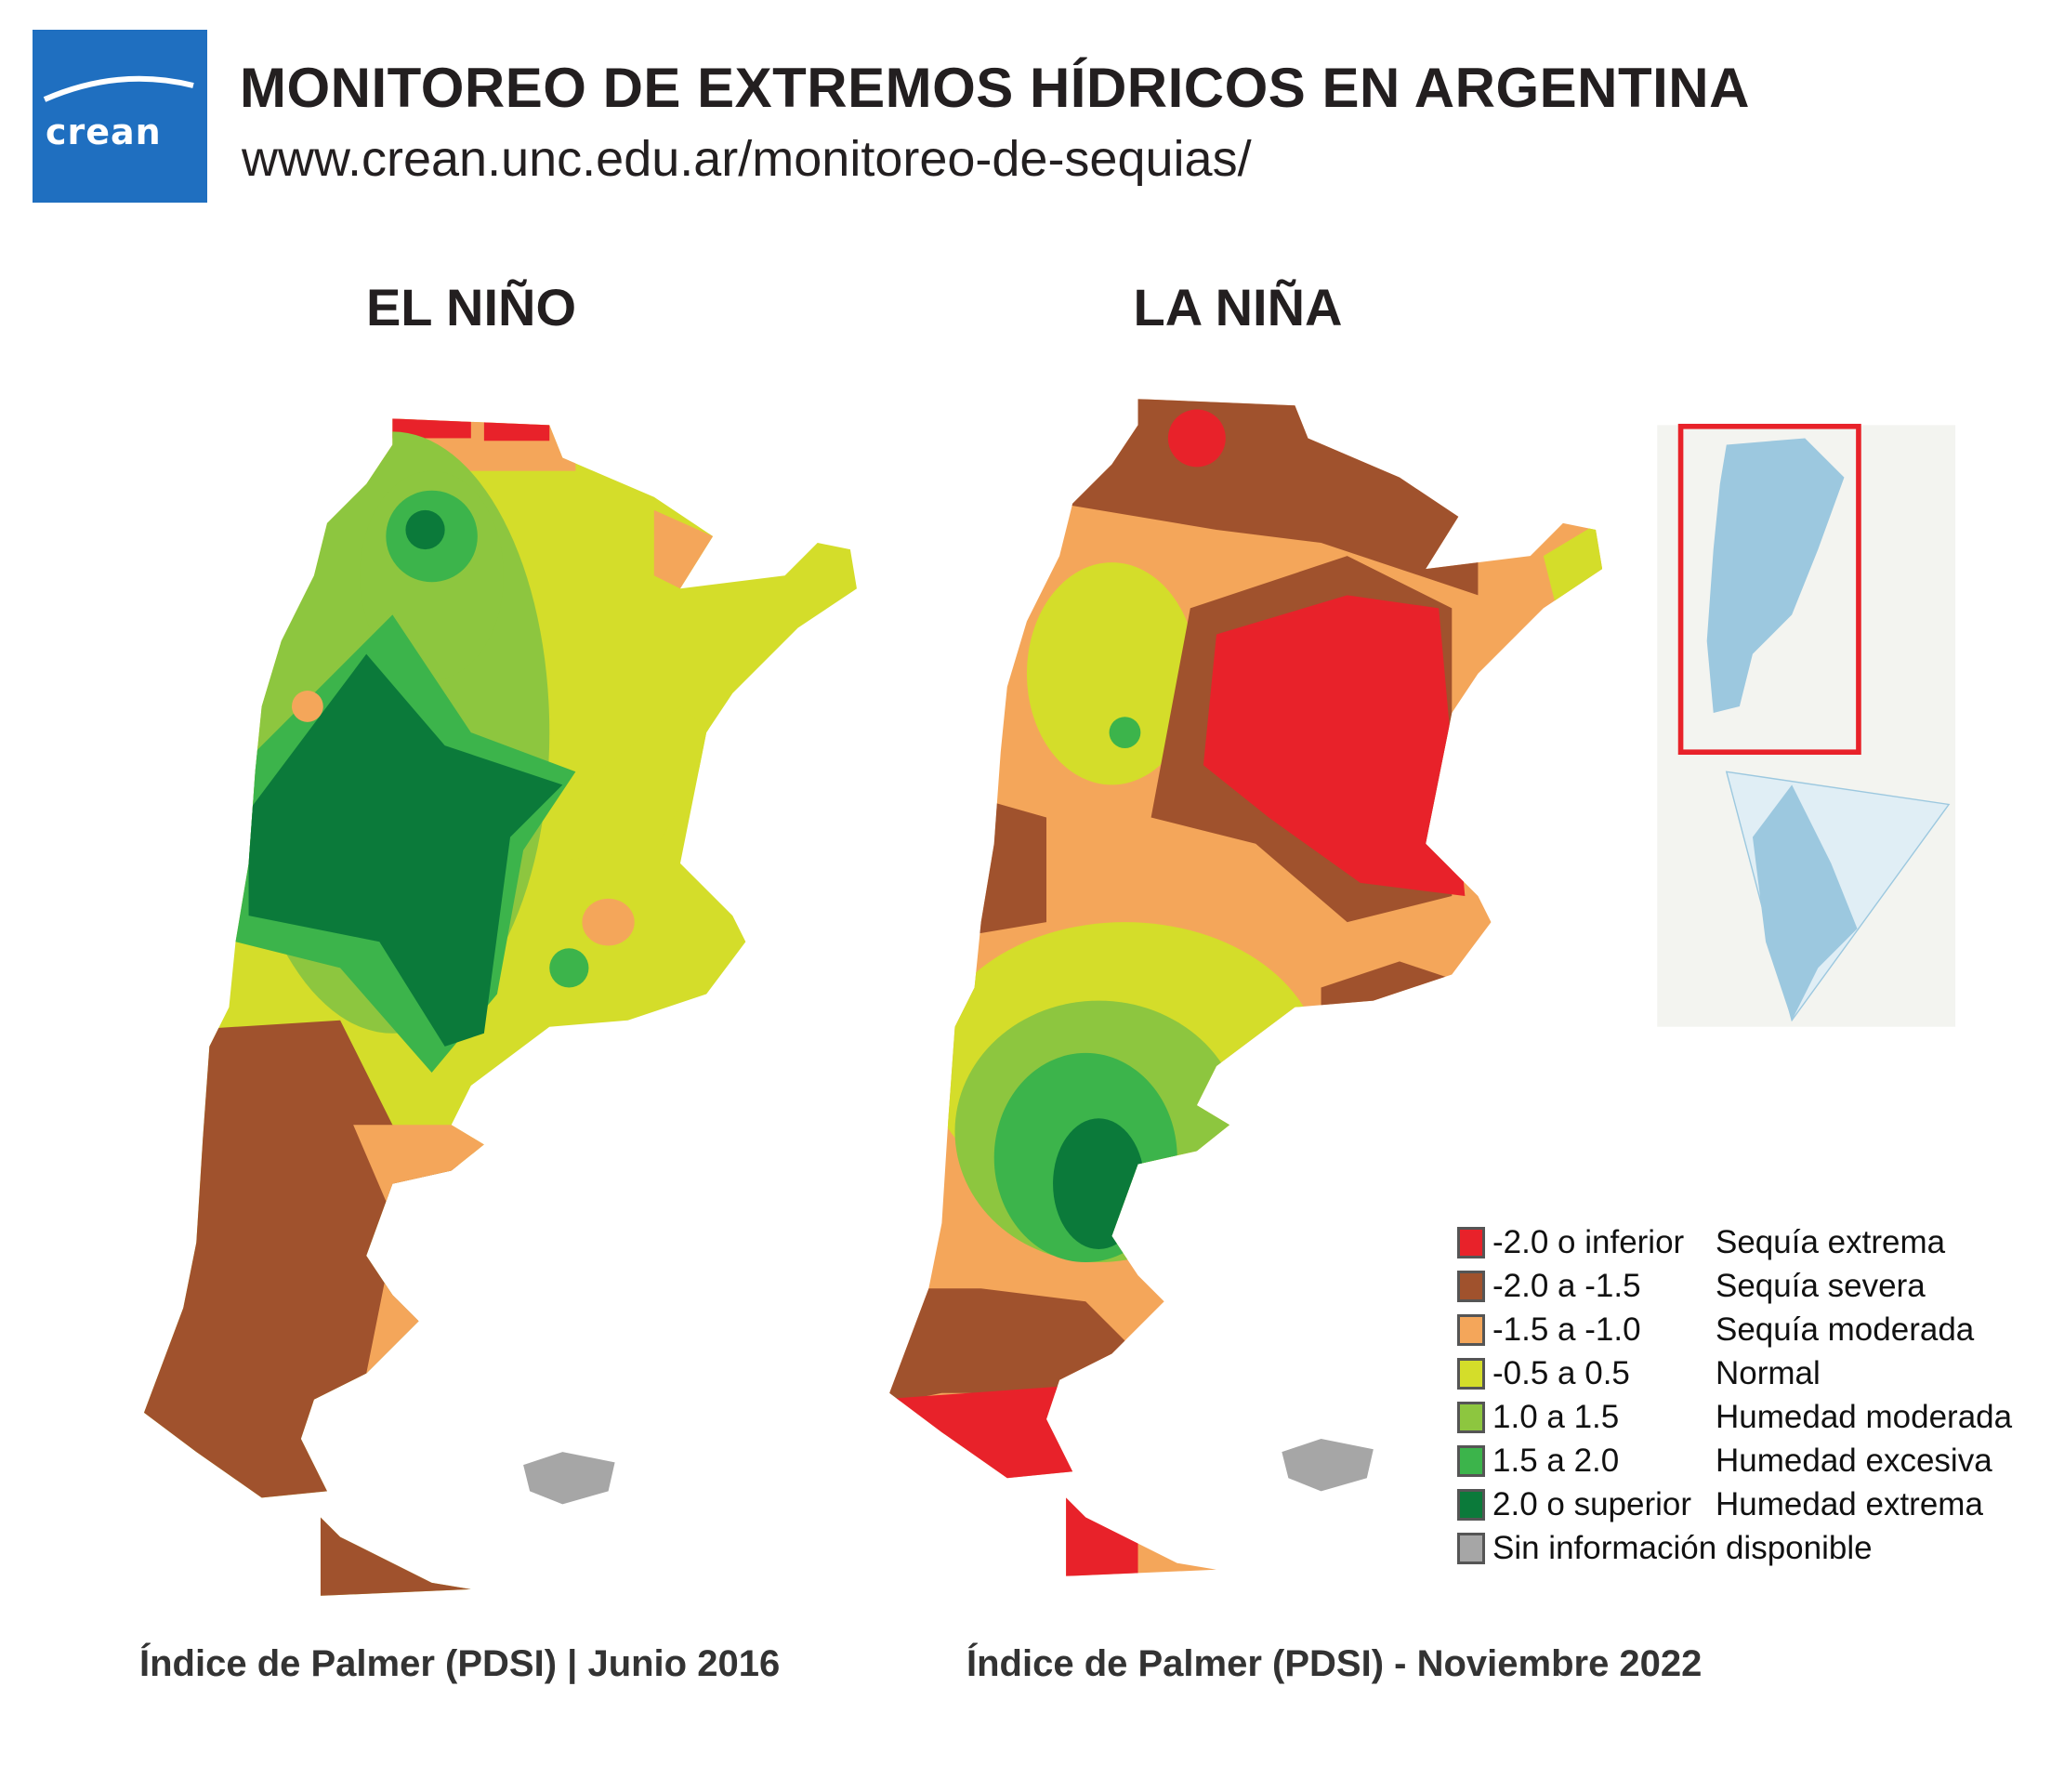 This screenshot has width=2051, height=1792. What do you see at coordinates (460, 1663) in the screenshot?
I see `el-nino-caption: Índice de Palmer (PDSI) | Junio 2016` at bounding box center [460, 1663].